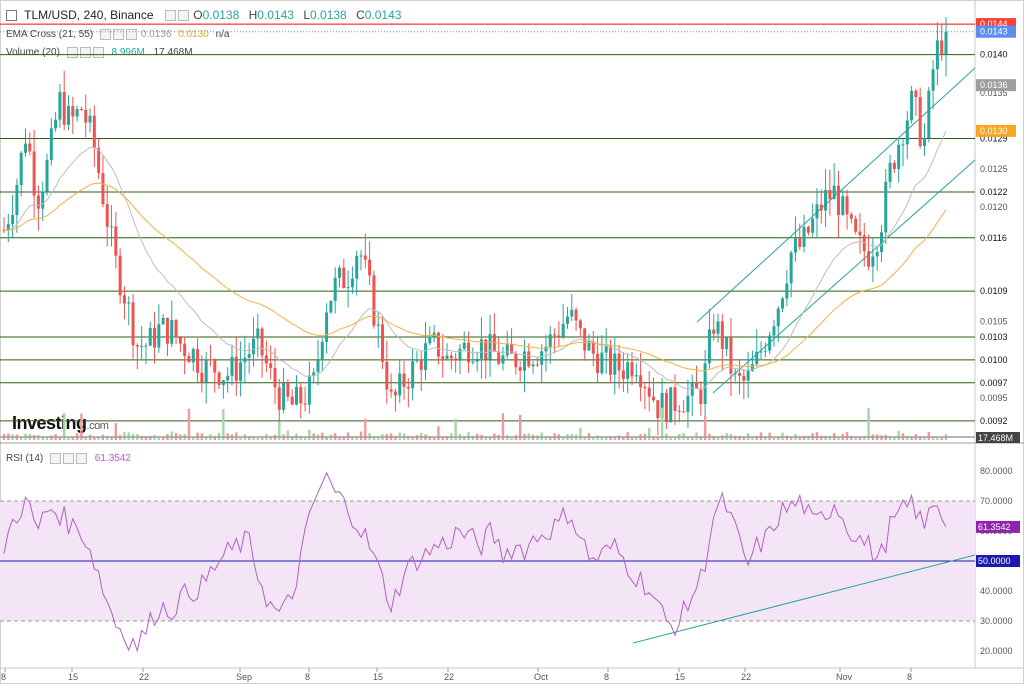 Image resolution: width=1024 pixels, height=684 pixels. What do you see at coordinates (995, 438) in the screenshot?
I see `volume-ma-tag: 17.468M` at bounding box center [995, 438].